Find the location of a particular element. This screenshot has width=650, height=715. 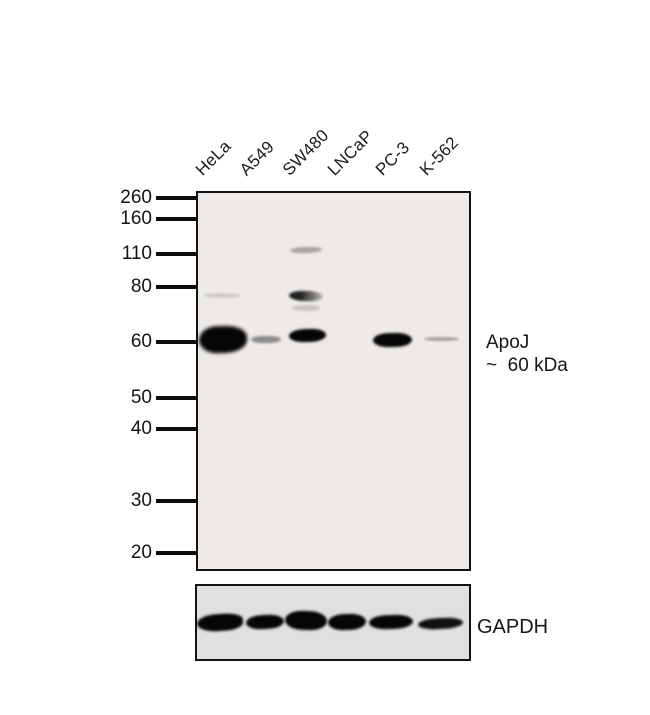

band-gapdh-pc3 is located at coordinates (391, 622).